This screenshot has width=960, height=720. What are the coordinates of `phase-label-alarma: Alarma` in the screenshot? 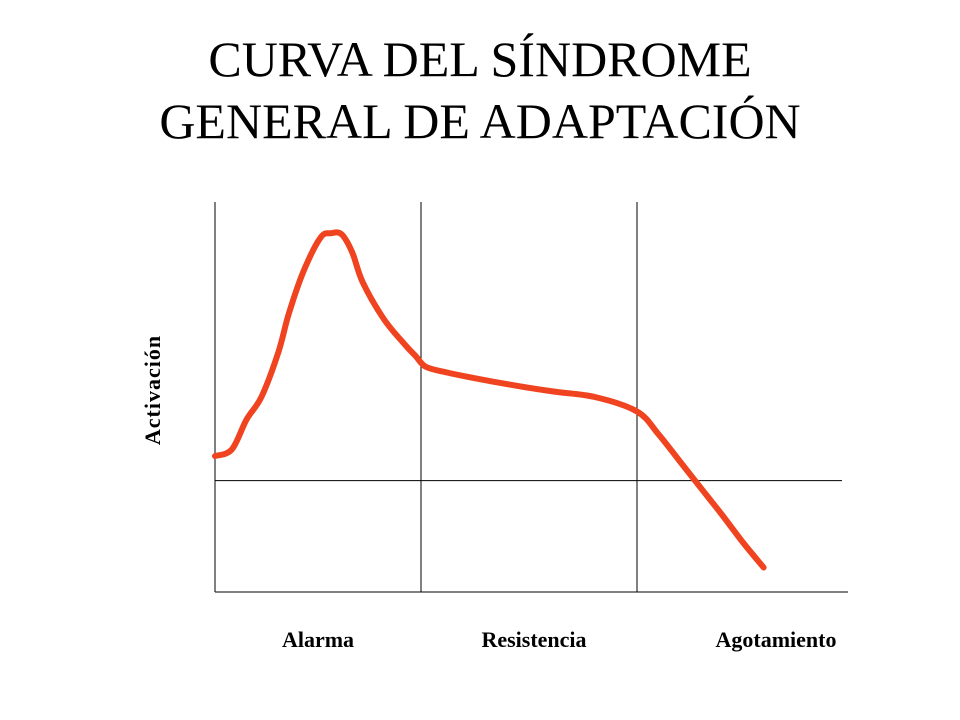 It's located at (318, 639).